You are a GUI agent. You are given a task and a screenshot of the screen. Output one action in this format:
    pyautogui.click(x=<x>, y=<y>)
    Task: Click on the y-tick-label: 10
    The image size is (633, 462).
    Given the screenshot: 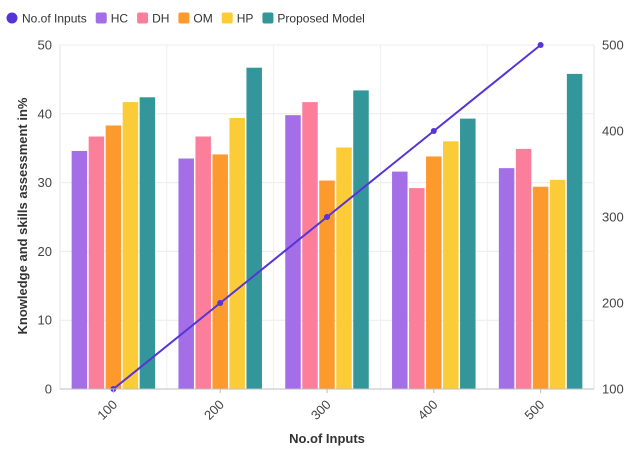 What is the action you would take?
    pyautogui.click(x=45, y=320)
    